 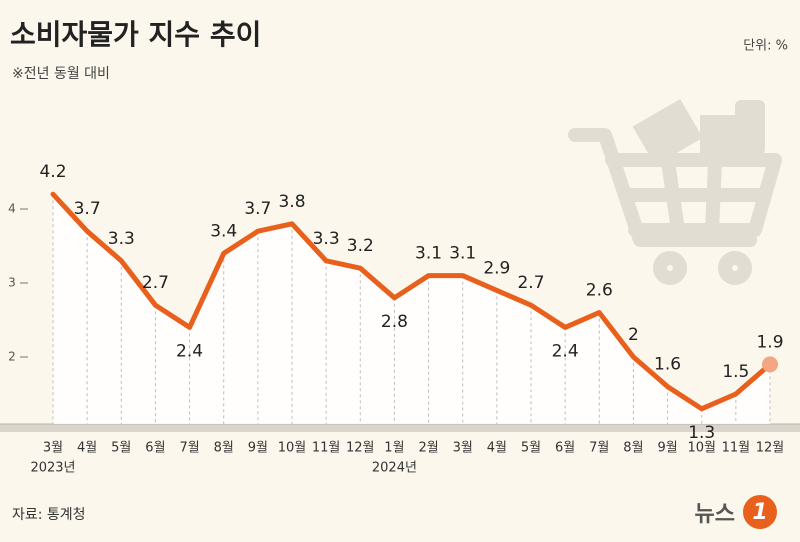 I want to click on y-tick-label: 4, so click(x=12, y=209).